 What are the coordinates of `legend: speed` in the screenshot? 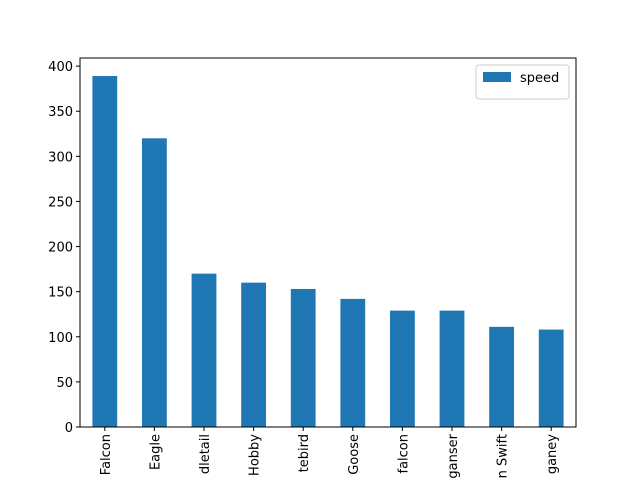 It's located at (522, 82).